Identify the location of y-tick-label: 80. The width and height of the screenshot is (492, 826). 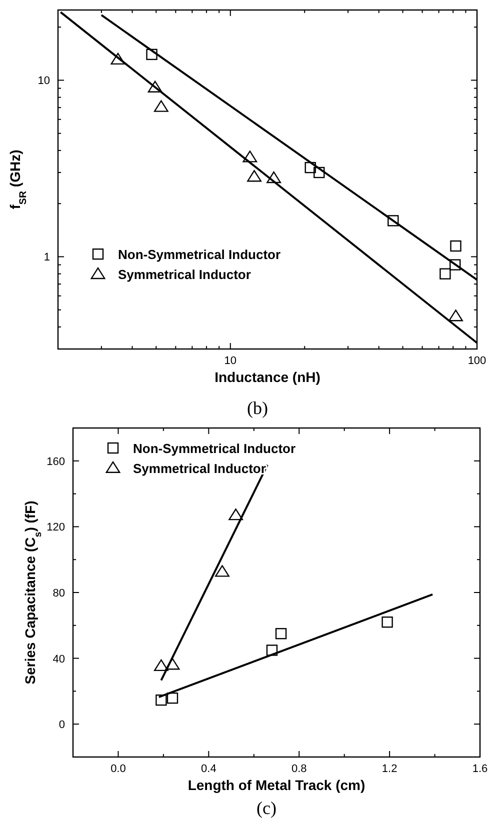
(58, 594).